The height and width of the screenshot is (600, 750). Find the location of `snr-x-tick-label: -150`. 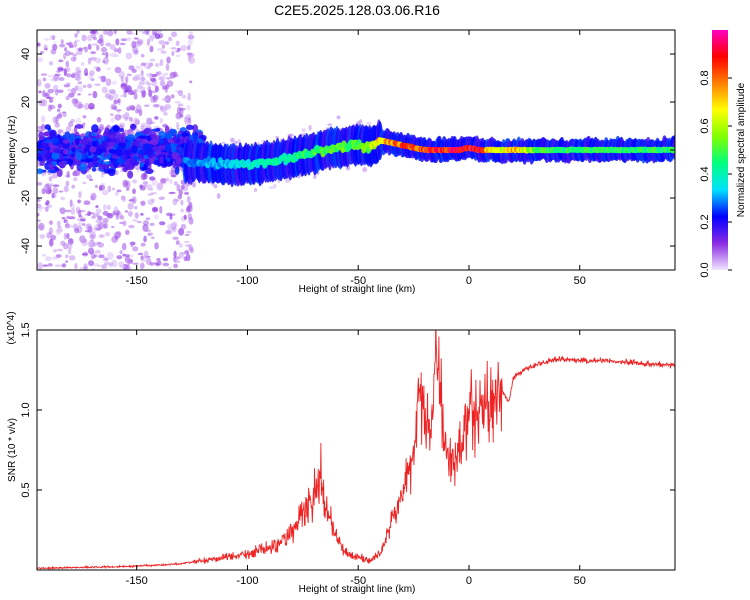

snr-x-tick-label: -150 is located at coordinates (137, 581).